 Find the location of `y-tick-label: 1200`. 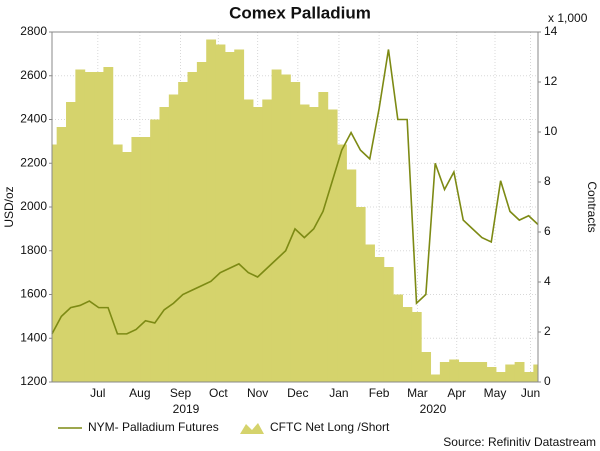

y-tick-label: 1200 is located at coordinates (33, 381).